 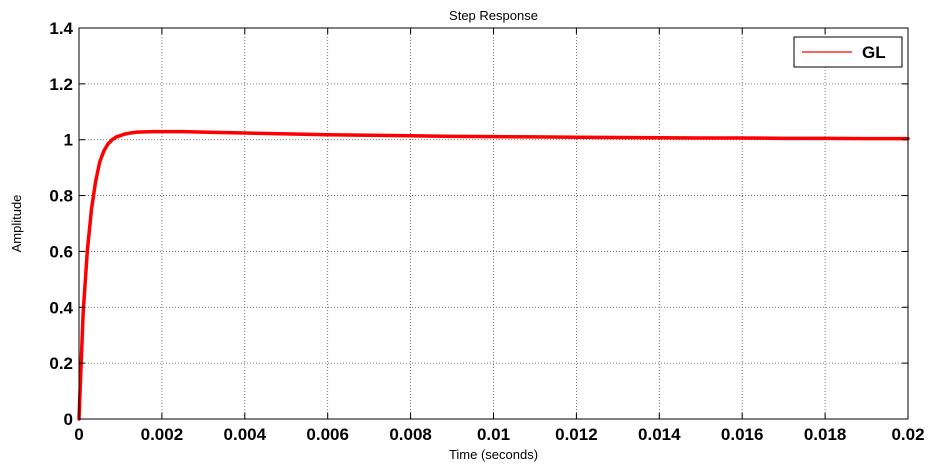 What do you see at coordinates (61, 251) in the screenshot?
I see `y-tick-label: 0.6` at bounding box center [61, 251].